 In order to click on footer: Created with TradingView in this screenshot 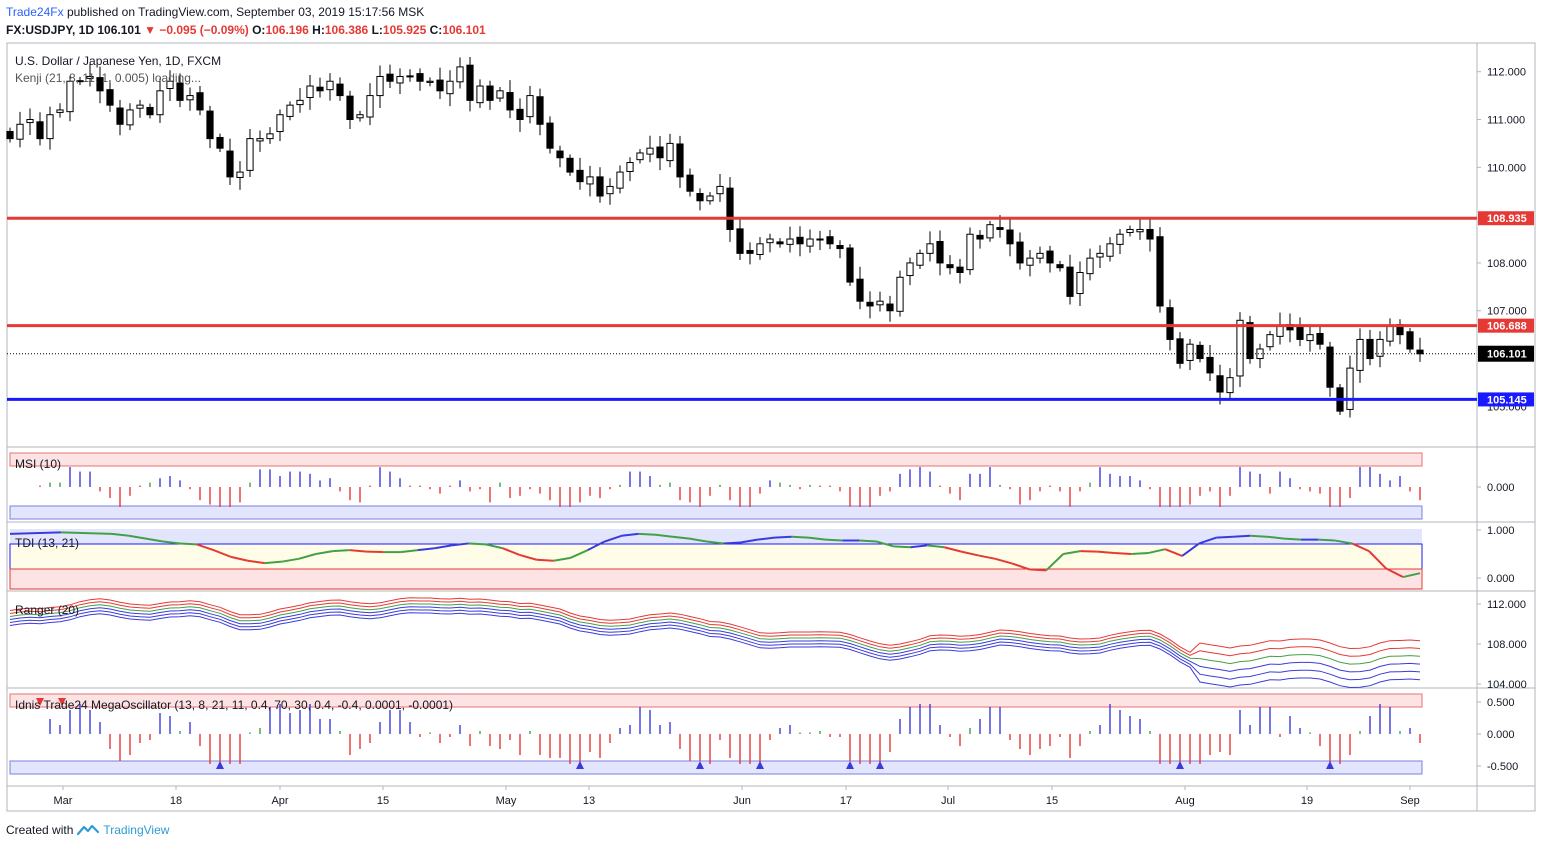, I will do `click(87, 830)`.